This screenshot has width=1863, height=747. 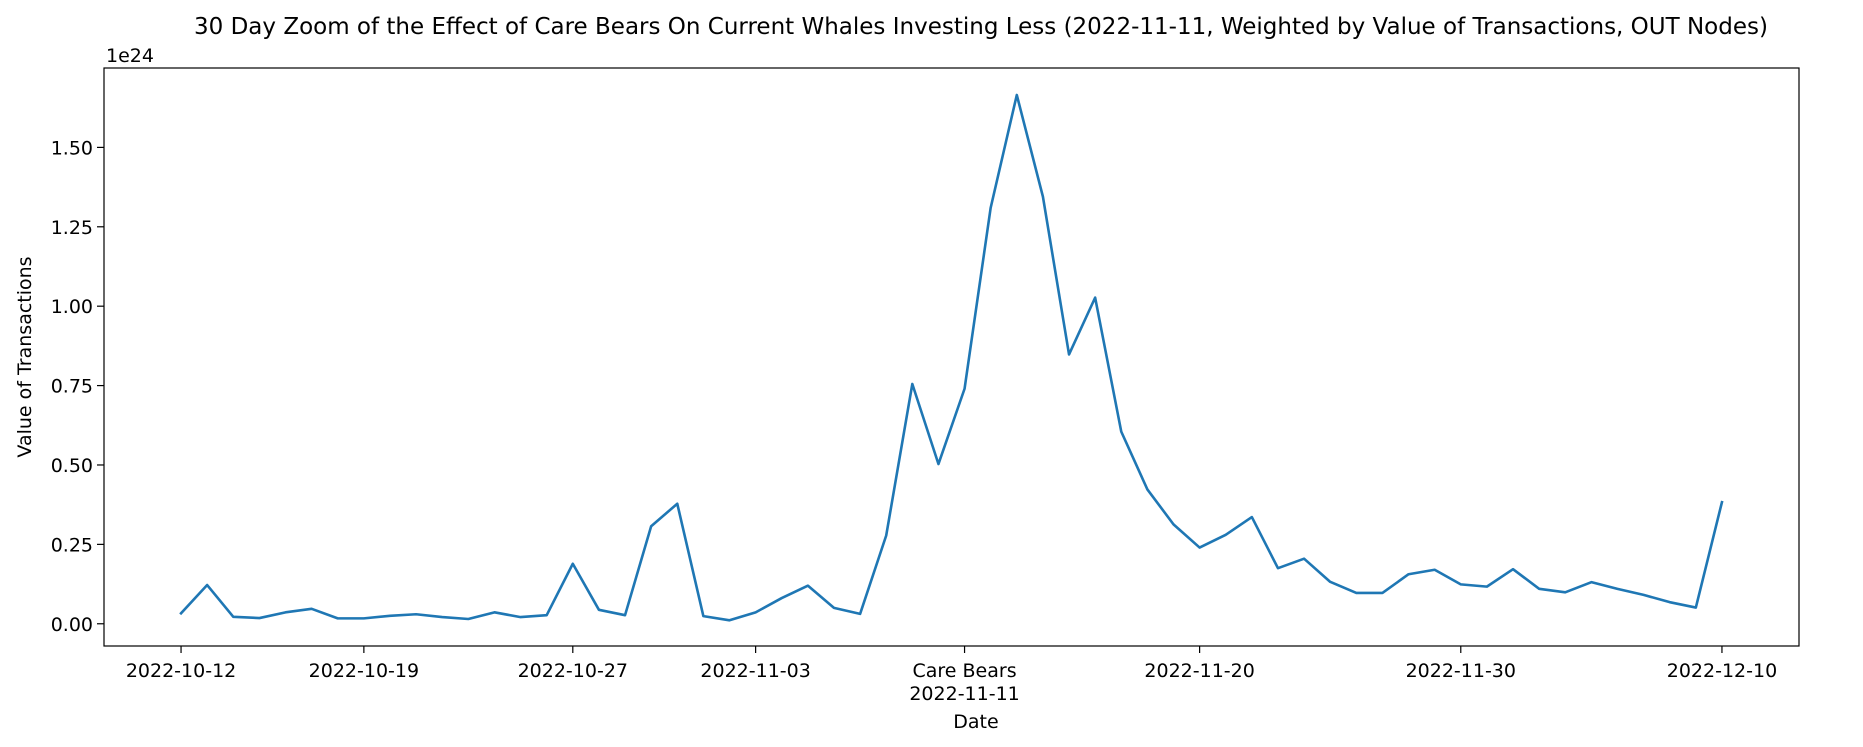 What do you see at coordinates (72, 228) in the screenshot?
I see `y-tick-label: 1.25` at bounding box center [72, 228].